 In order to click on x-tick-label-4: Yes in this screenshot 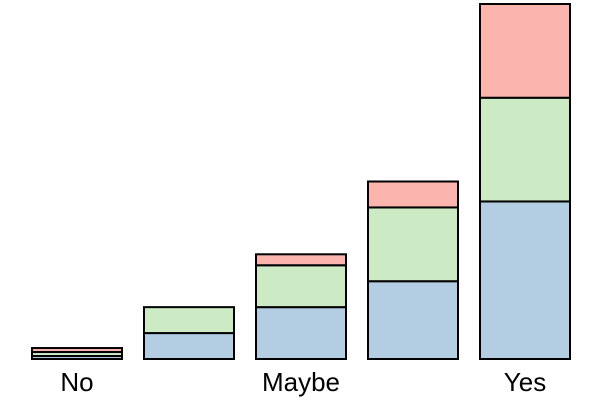, I will do `click(525, 382)`.